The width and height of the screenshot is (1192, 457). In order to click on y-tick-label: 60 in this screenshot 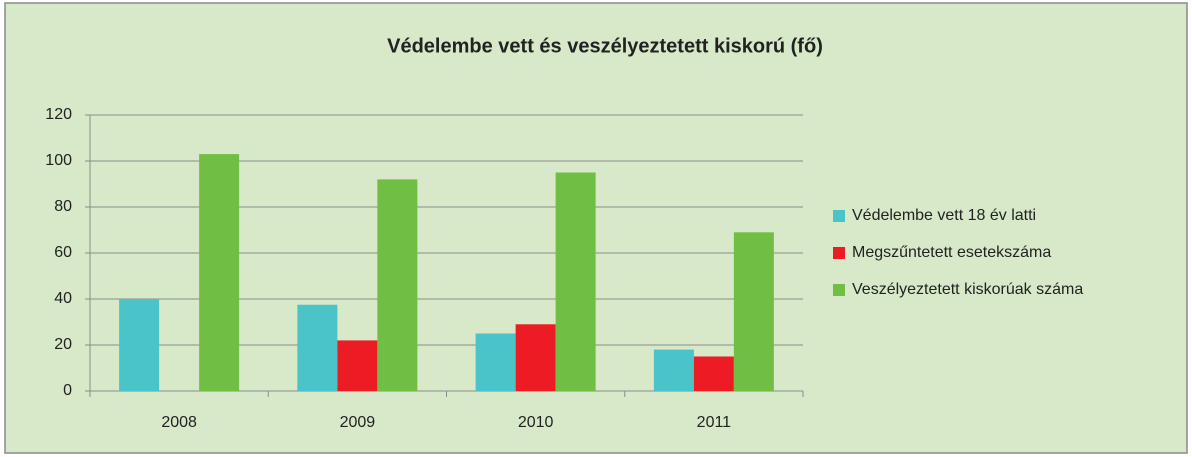, I will do `click(63, 252)`.